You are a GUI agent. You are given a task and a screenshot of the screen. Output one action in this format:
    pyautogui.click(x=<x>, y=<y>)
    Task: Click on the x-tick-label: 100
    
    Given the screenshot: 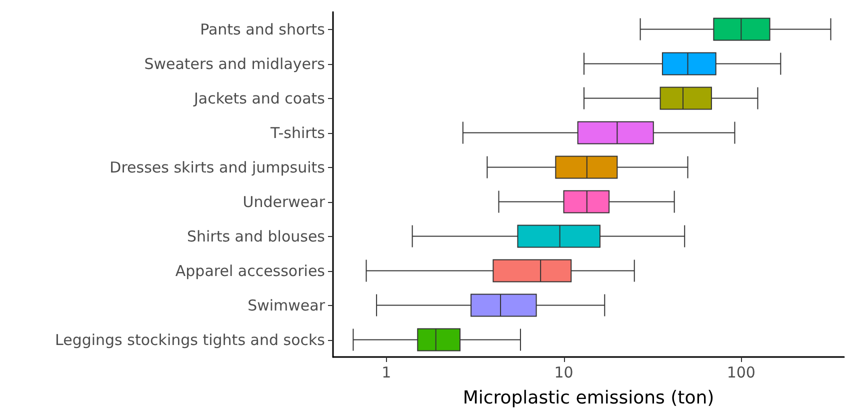 What is the action you would take?
    pyautogui.click(x=741, y=373)
    